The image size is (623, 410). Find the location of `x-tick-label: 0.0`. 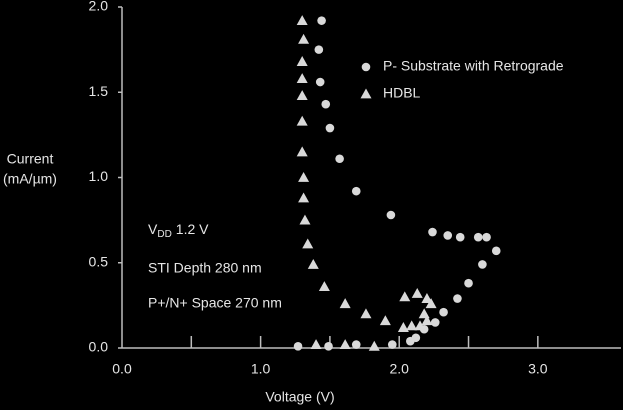

x-tick-label: 0.0 is located at coordinates (122, 369).